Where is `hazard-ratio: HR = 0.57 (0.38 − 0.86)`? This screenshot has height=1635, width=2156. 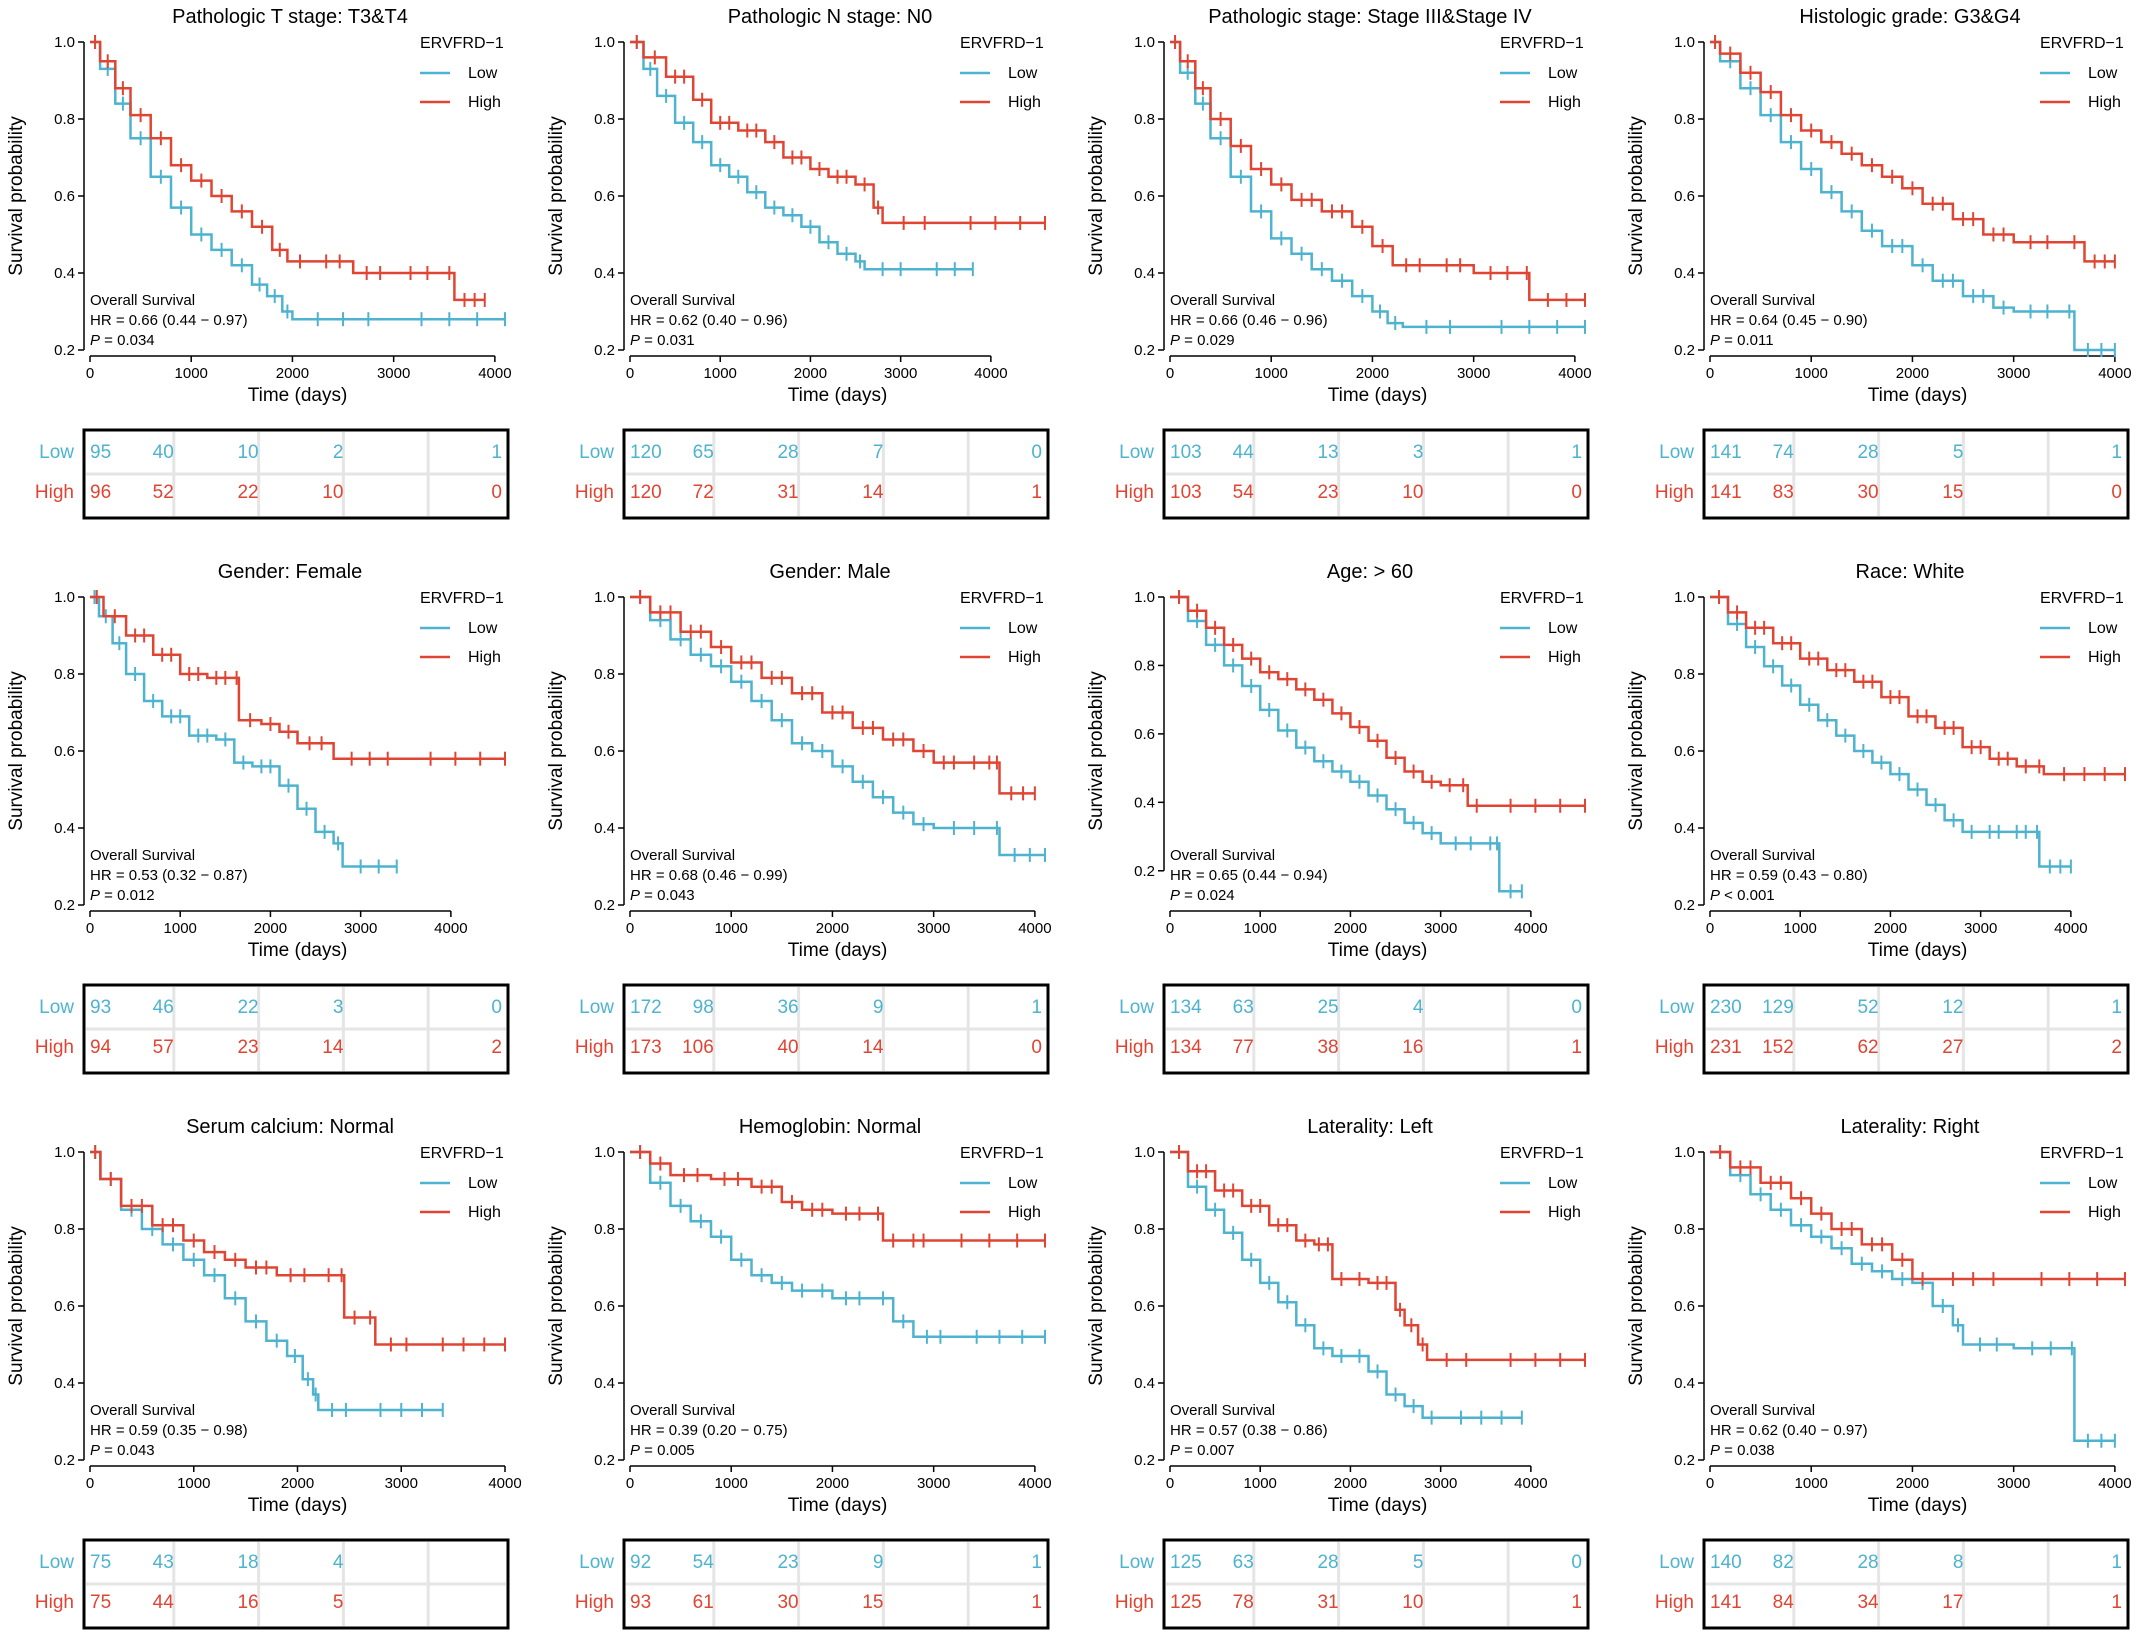 hazard-ratio: HR = 0.57 (0.38 − 0.86) is located at coordinates (1249, 1430).